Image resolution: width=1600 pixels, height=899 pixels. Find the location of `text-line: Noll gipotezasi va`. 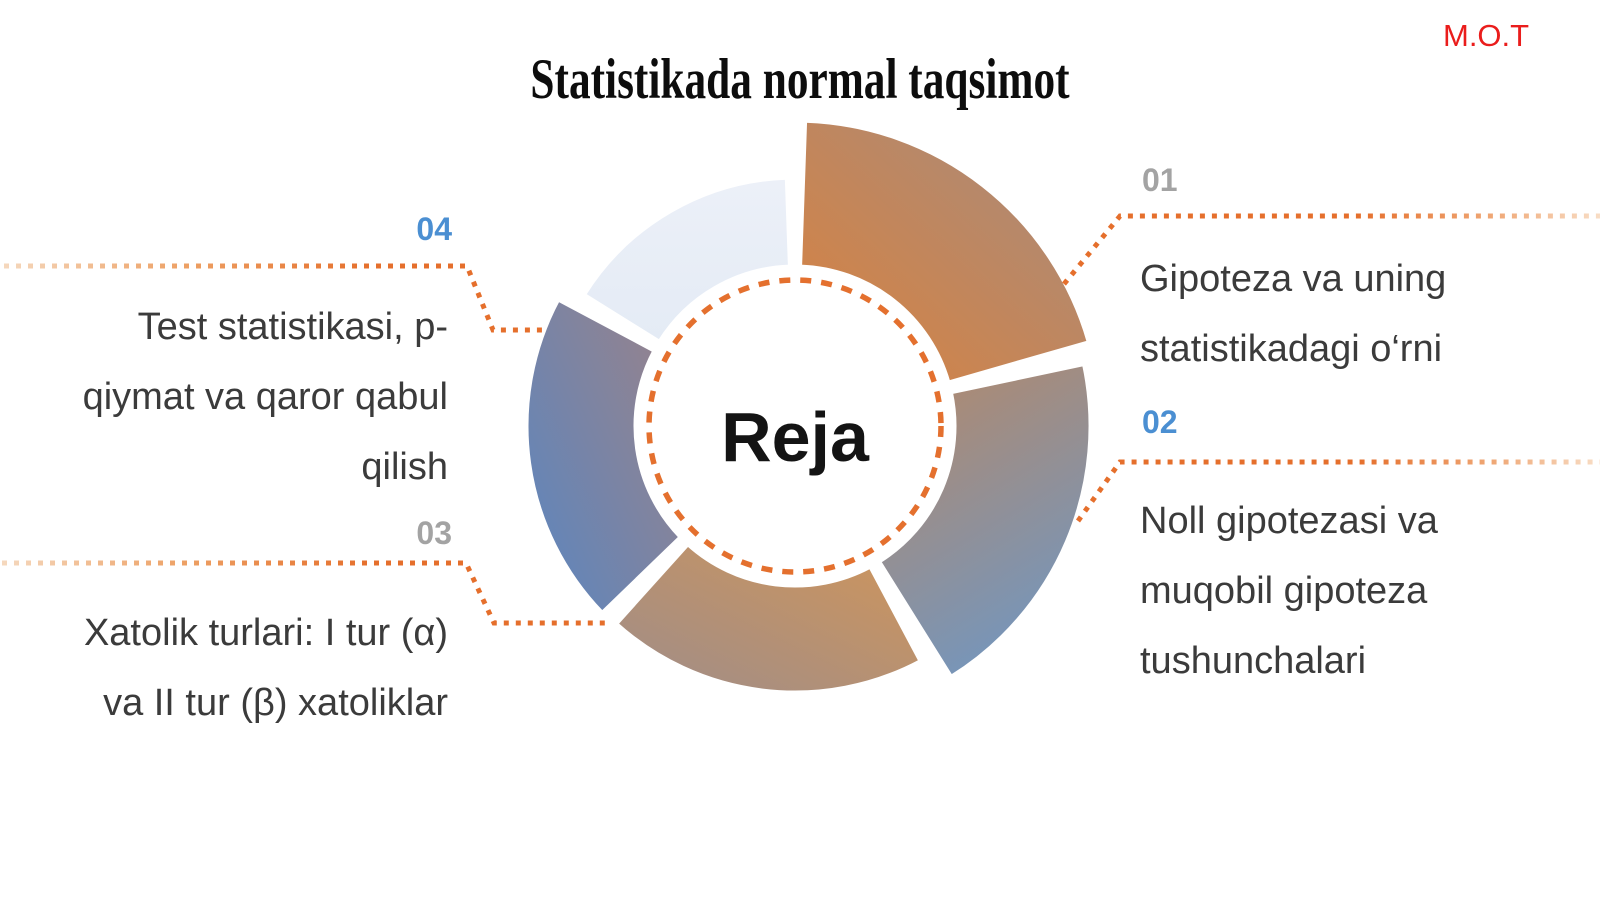

text-line: Noll gipotezasi va is located at coordinates (1289, 521).